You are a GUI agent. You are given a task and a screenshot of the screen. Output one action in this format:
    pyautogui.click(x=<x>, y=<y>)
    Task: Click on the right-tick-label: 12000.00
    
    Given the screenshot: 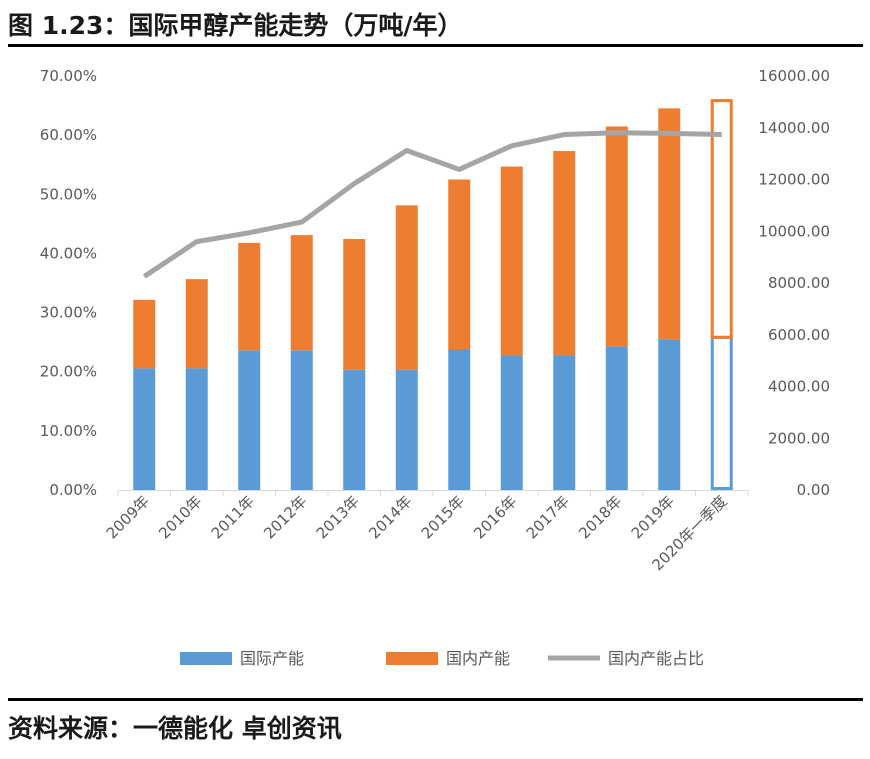 What is the action you would take?
    pyautogui.click(x=794, y=180)
    